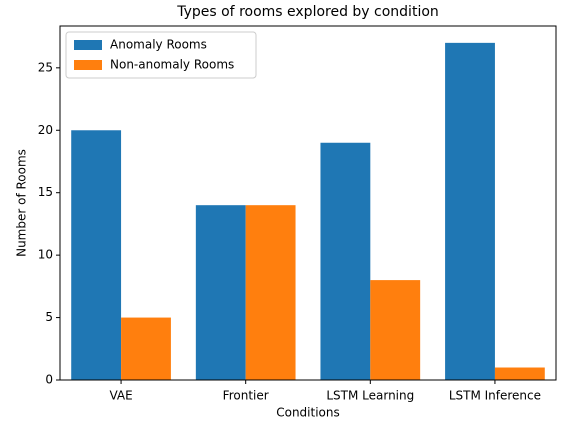 The width and height of the screenshot is (566, 425). I want to click on x-axis-label: Conditions, so click(308, 413).